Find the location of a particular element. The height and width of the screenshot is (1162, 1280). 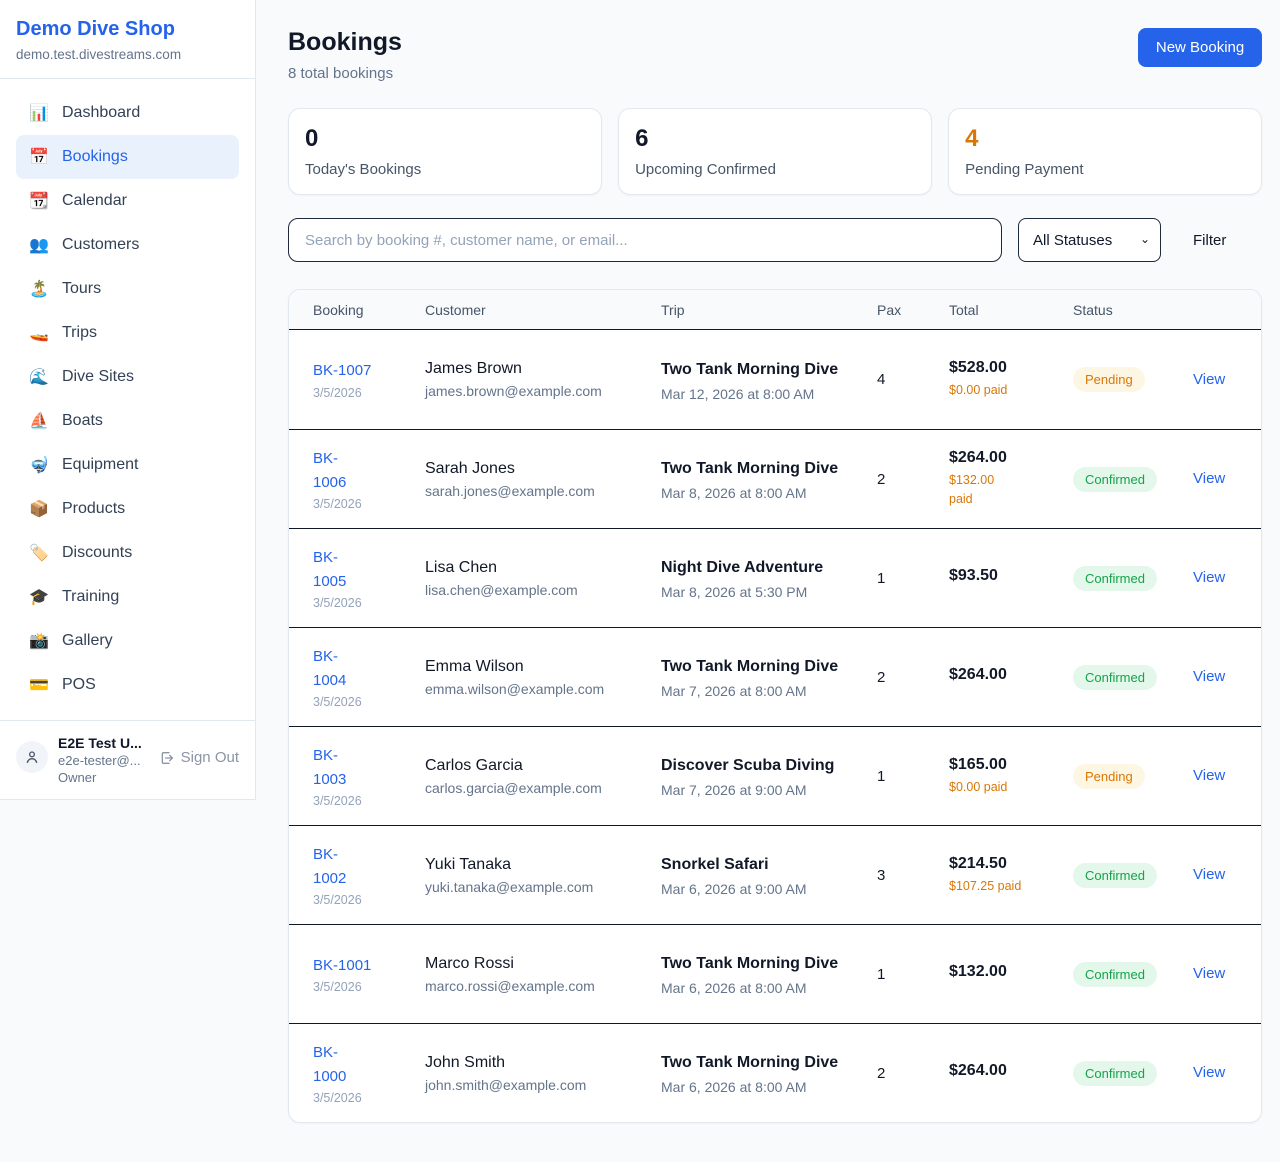

col-header-total: Total is located at coordinates (964, 309).